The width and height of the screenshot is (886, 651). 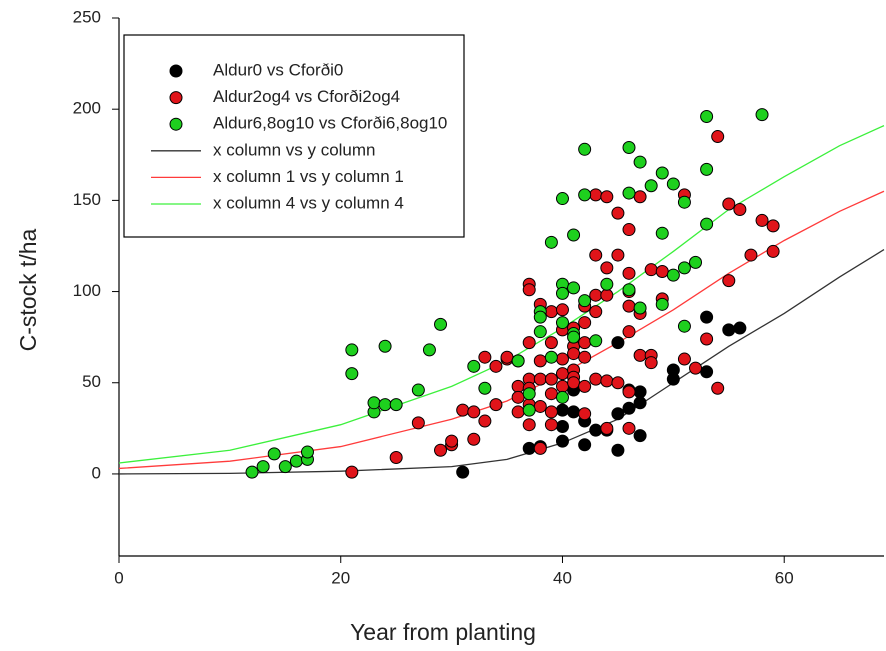 What do you see at coordinates (443, 632) in the screenshot?
I see `x-axis-title: Year from planting` at bounding box center [443, 632].